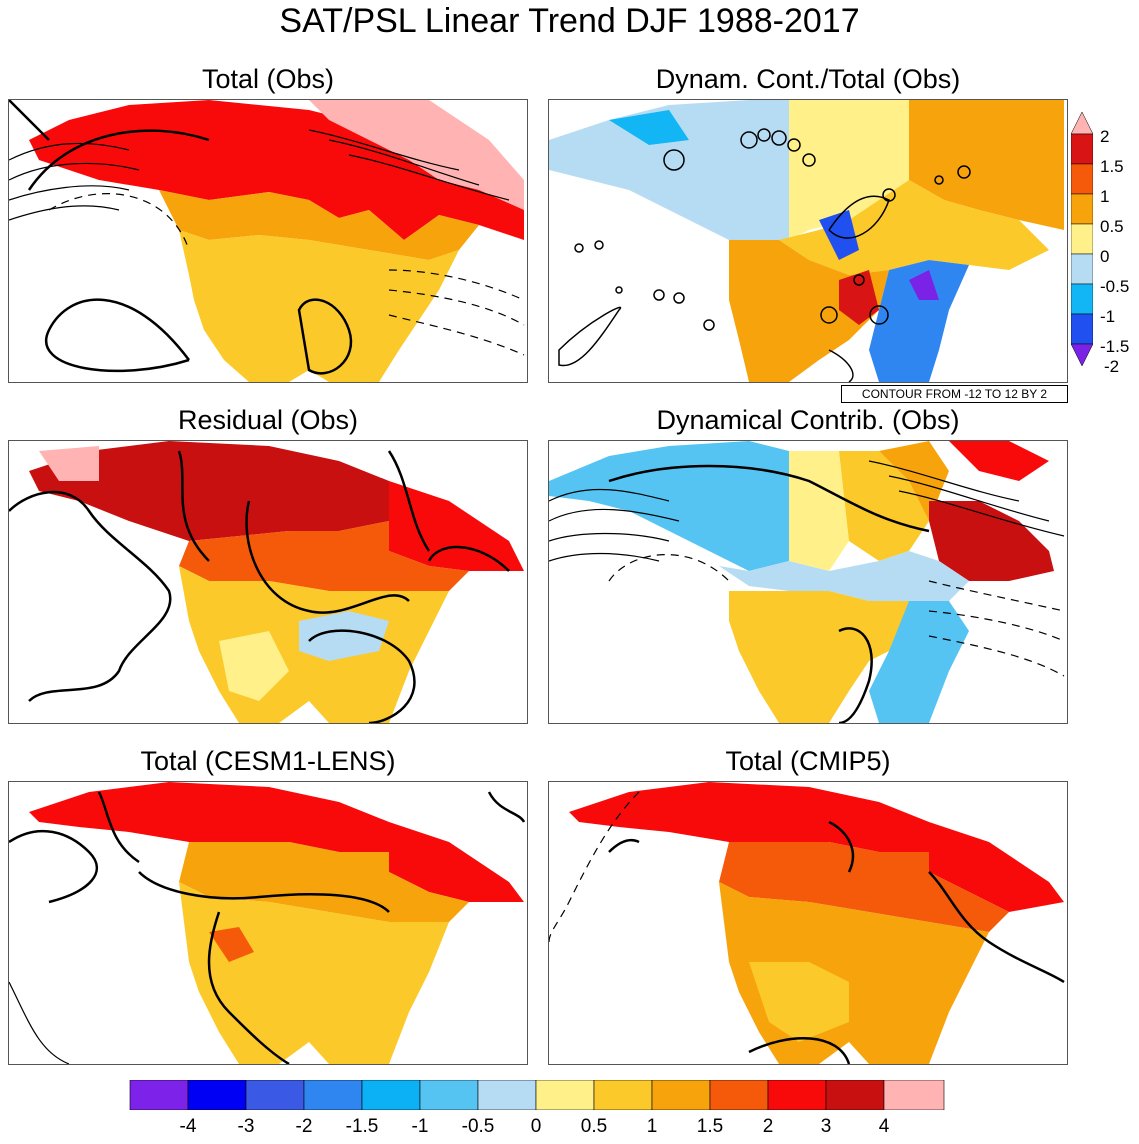 The height and width of the screenshot is (1144, 1139). I want to click on map-dynamical-contrib-obs, so click(808, 582).